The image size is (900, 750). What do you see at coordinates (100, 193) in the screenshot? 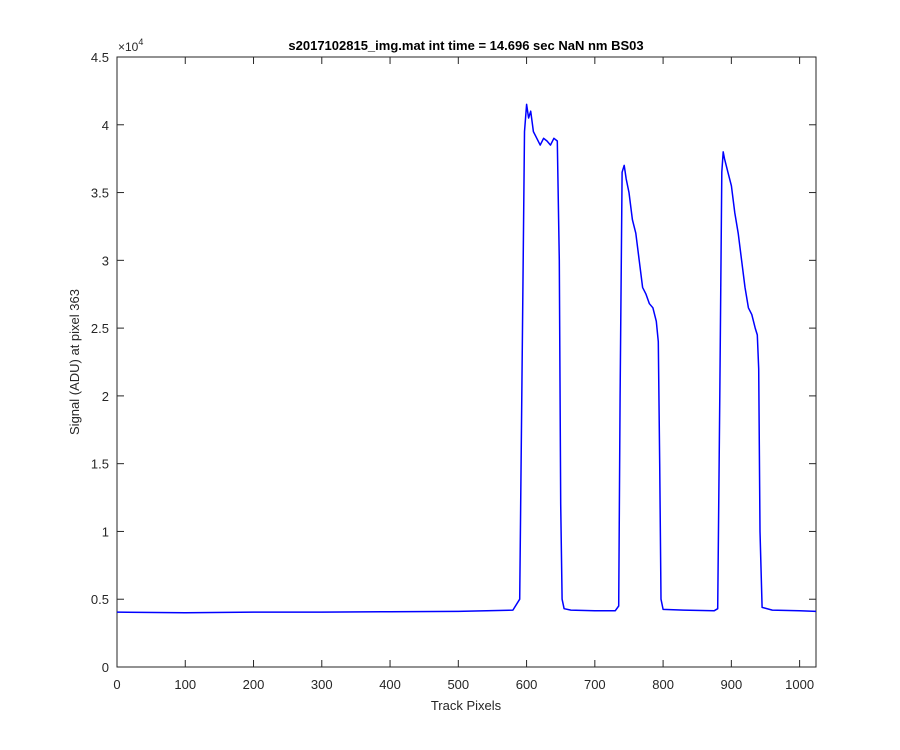
I see `y-tick-label: 3.5` at bounding box center [100, 193].